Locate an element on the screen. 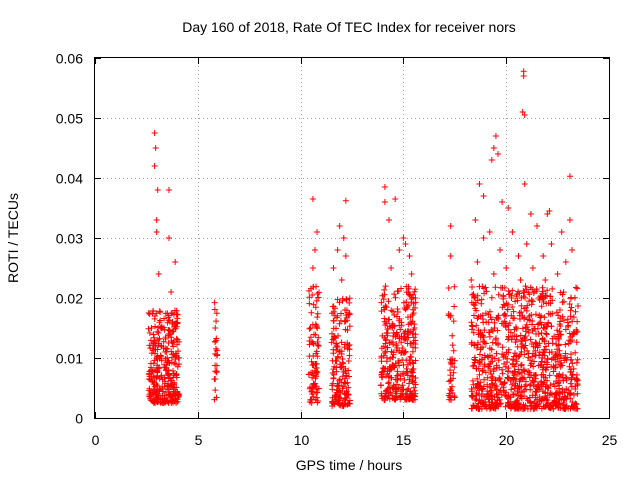 This screenshot has height=480, width=640. y-tick-label: 0.05 is located at coordinates (69, 119).